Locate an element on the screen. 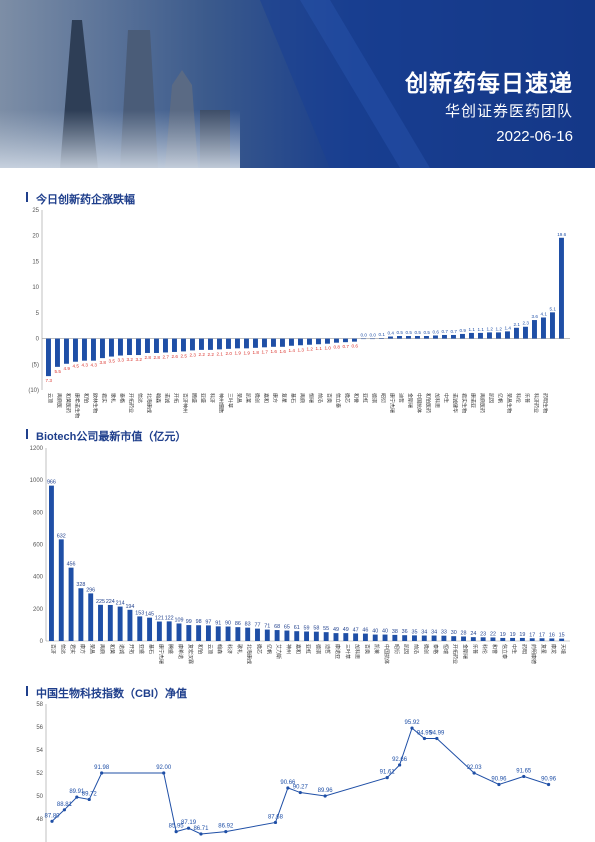  category-label: 科伦 is located at coordinates (484, 649).